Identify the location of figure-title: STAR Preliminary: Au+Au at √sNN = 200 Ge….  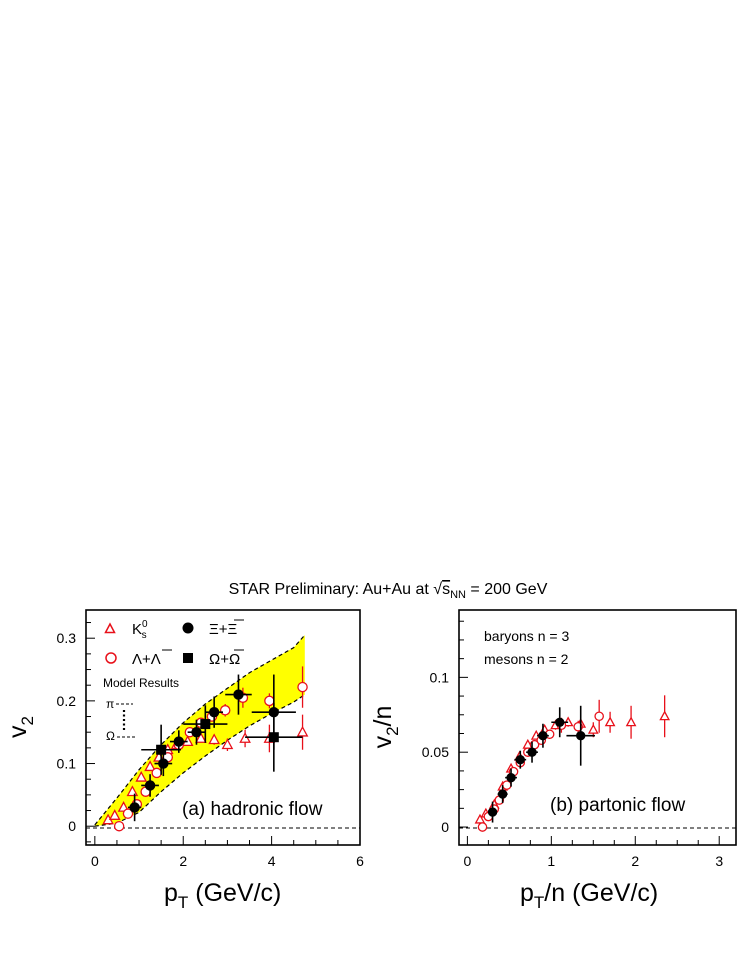
(388, 591).